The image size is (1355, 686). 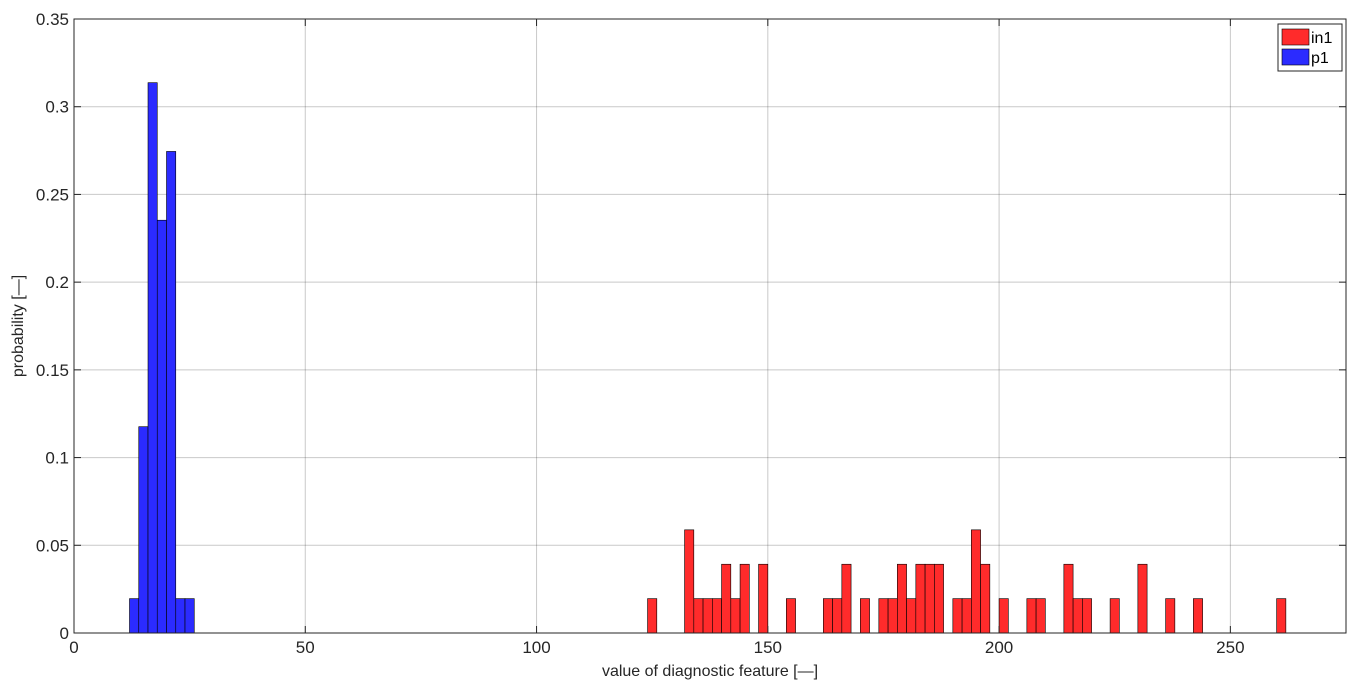 I want to click on legend-swatch-in1, so click(x=1295, y=37).